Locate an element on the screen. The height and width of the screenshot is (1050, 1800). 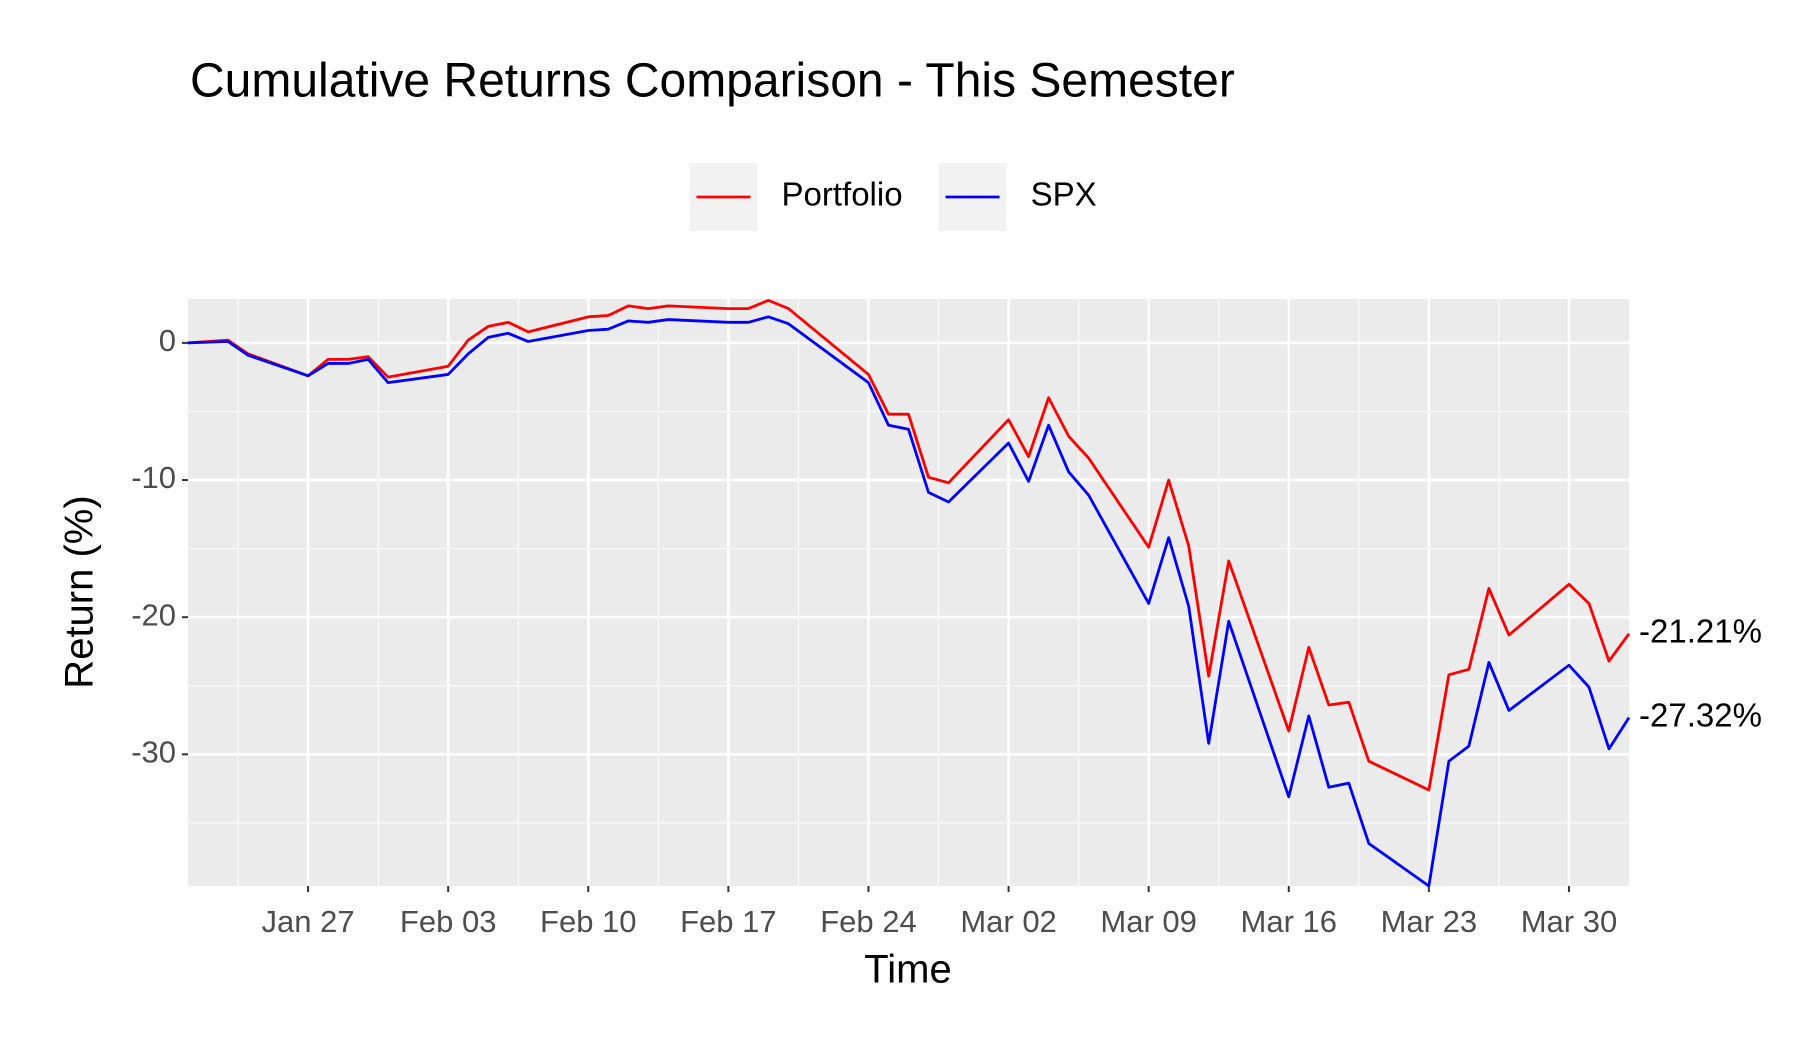
x-tick-label: Mar 16 is located at coordinates (1289, 921).